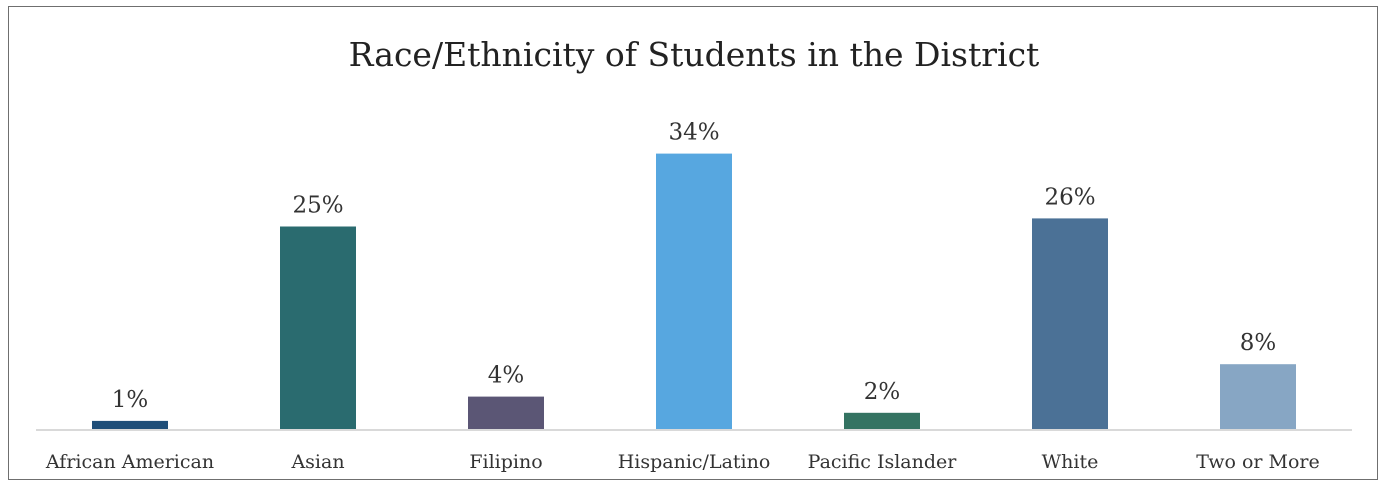 This screenshot has width=1389, height=485. Describe the element at coordinates (1070, 323) in the screenshot. I see `bar-white` at that location.